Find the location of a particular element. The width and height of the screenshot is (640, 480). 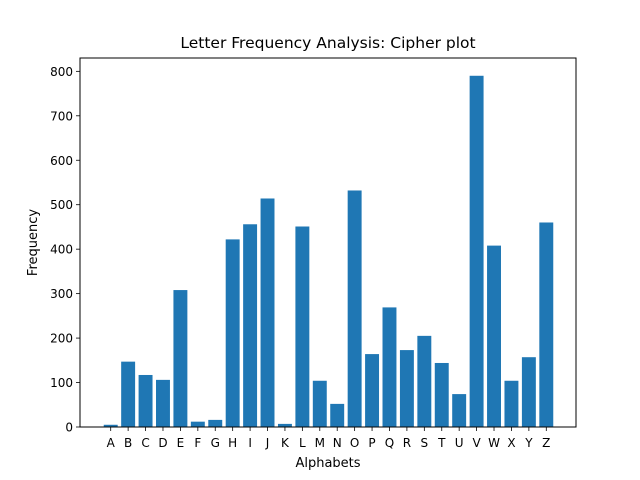

x-tick-label-s: S is located at coordinates (425, 443).